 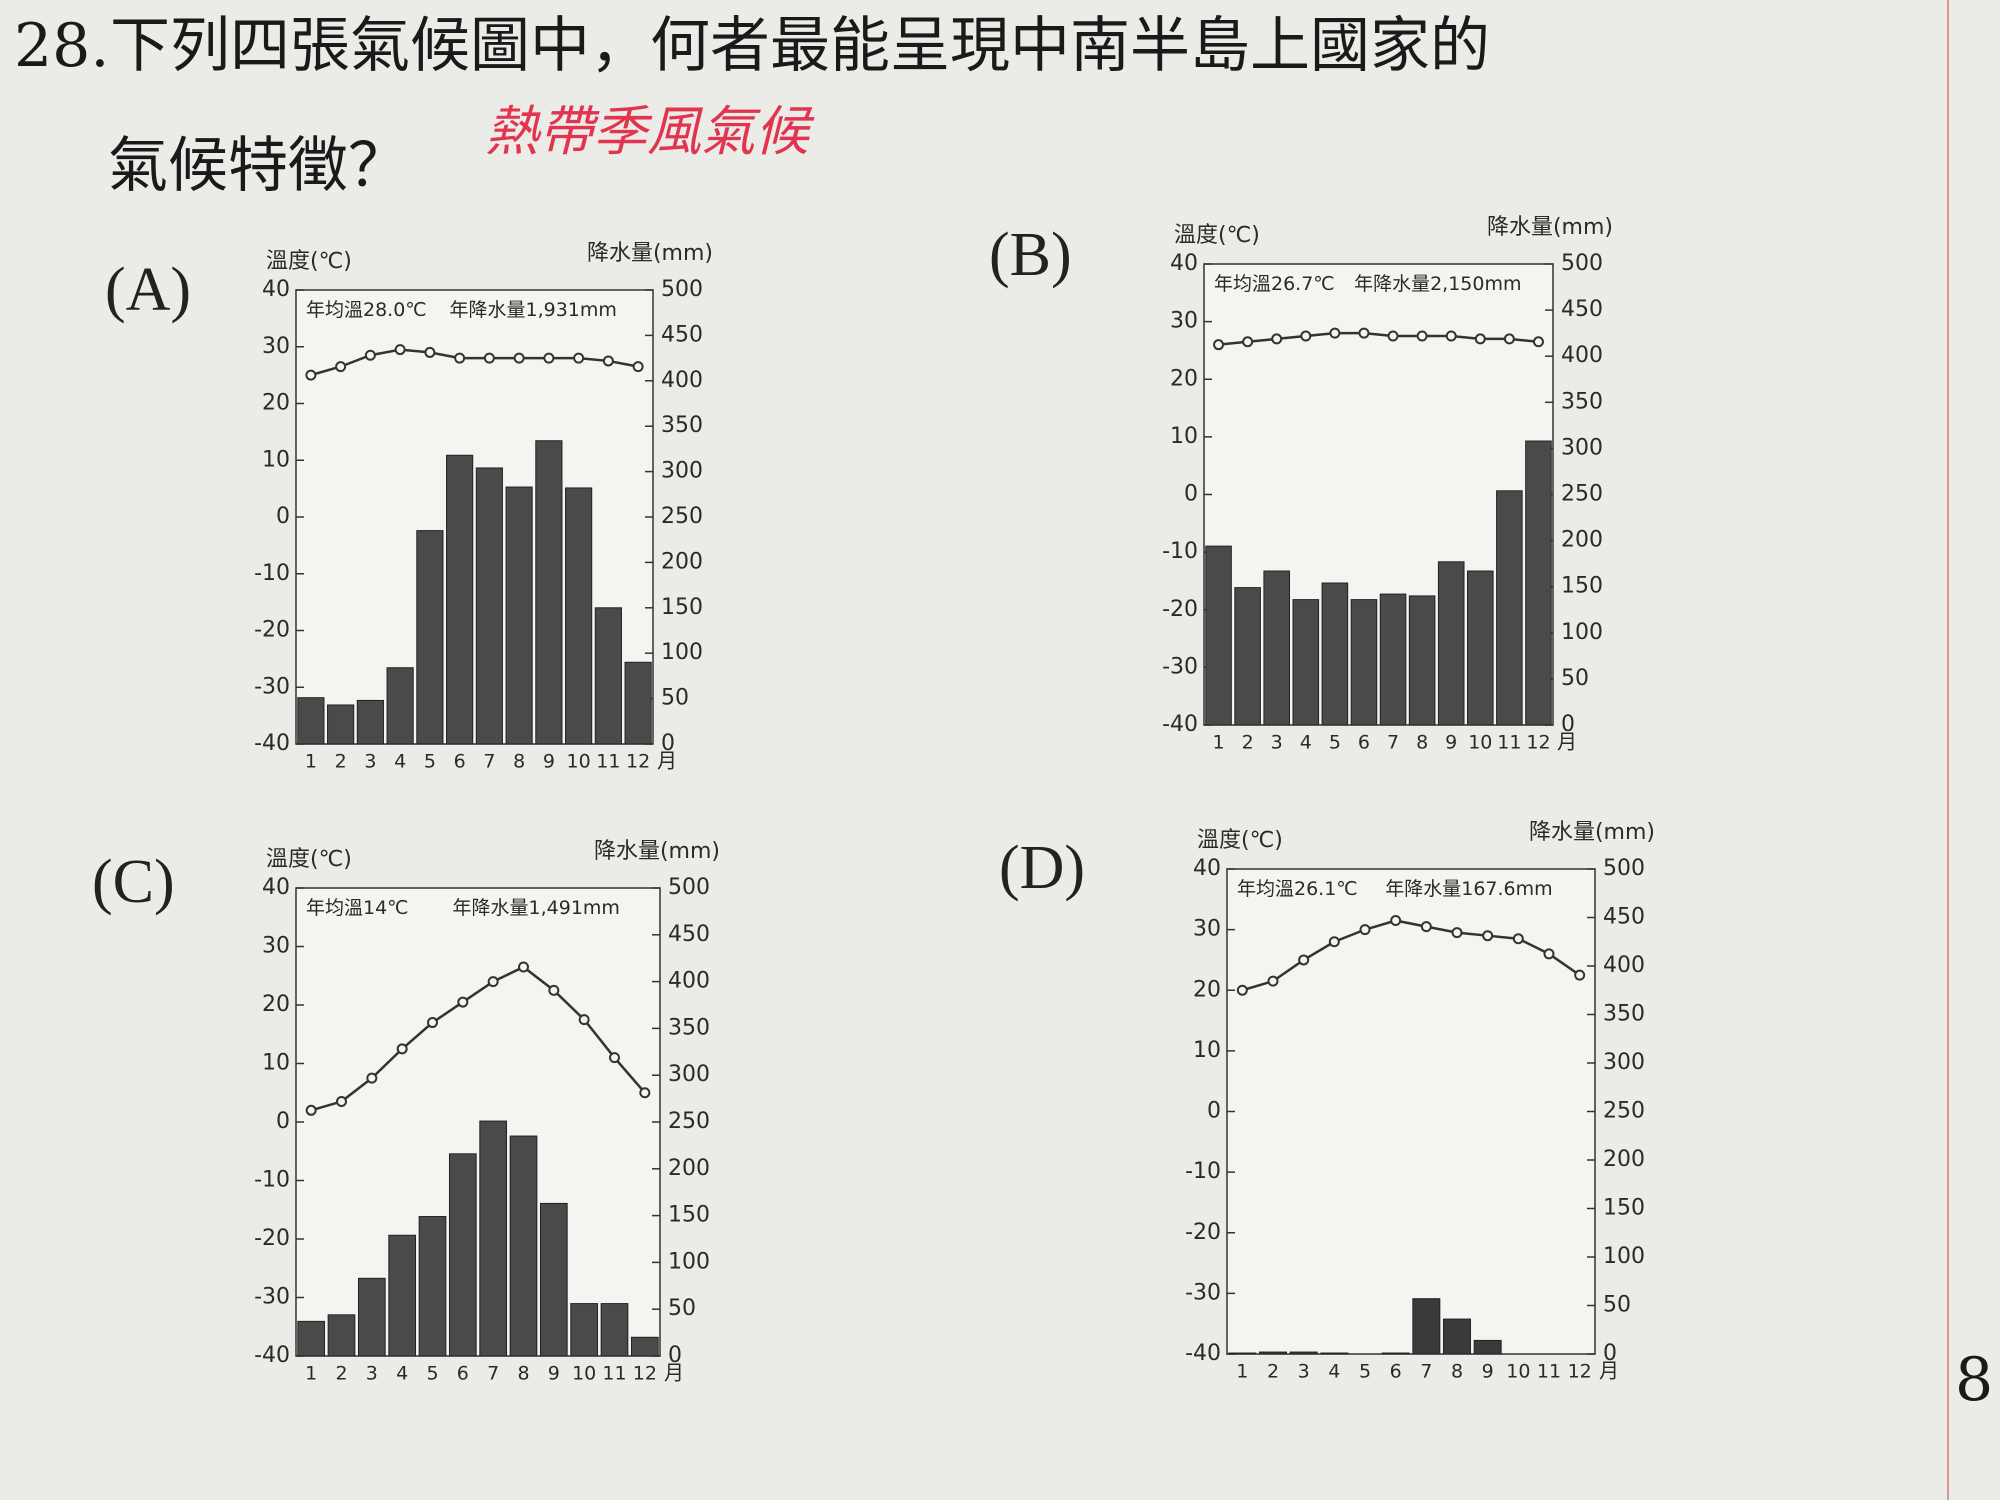 What do you see at coordinates (1518, 1372) in the screenshot?
I see `x-tick-label: 10` at bounding box center [1518, 1372].